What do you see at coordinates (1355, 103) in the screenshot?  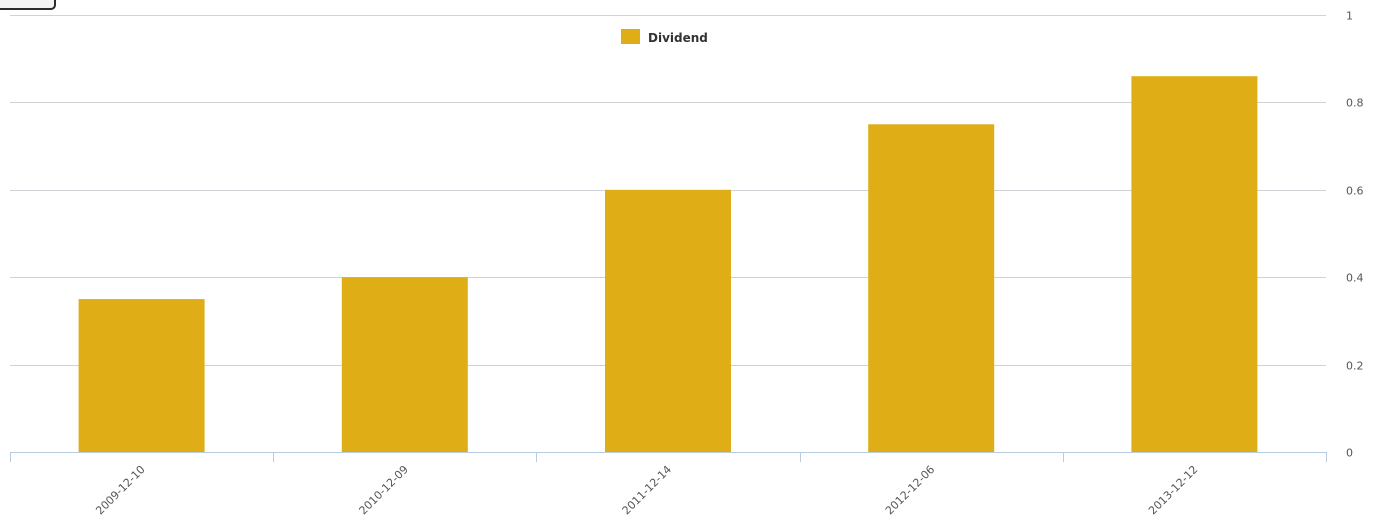 I see `y-tick-label: 0.8` at bounding box center [1355, 103].